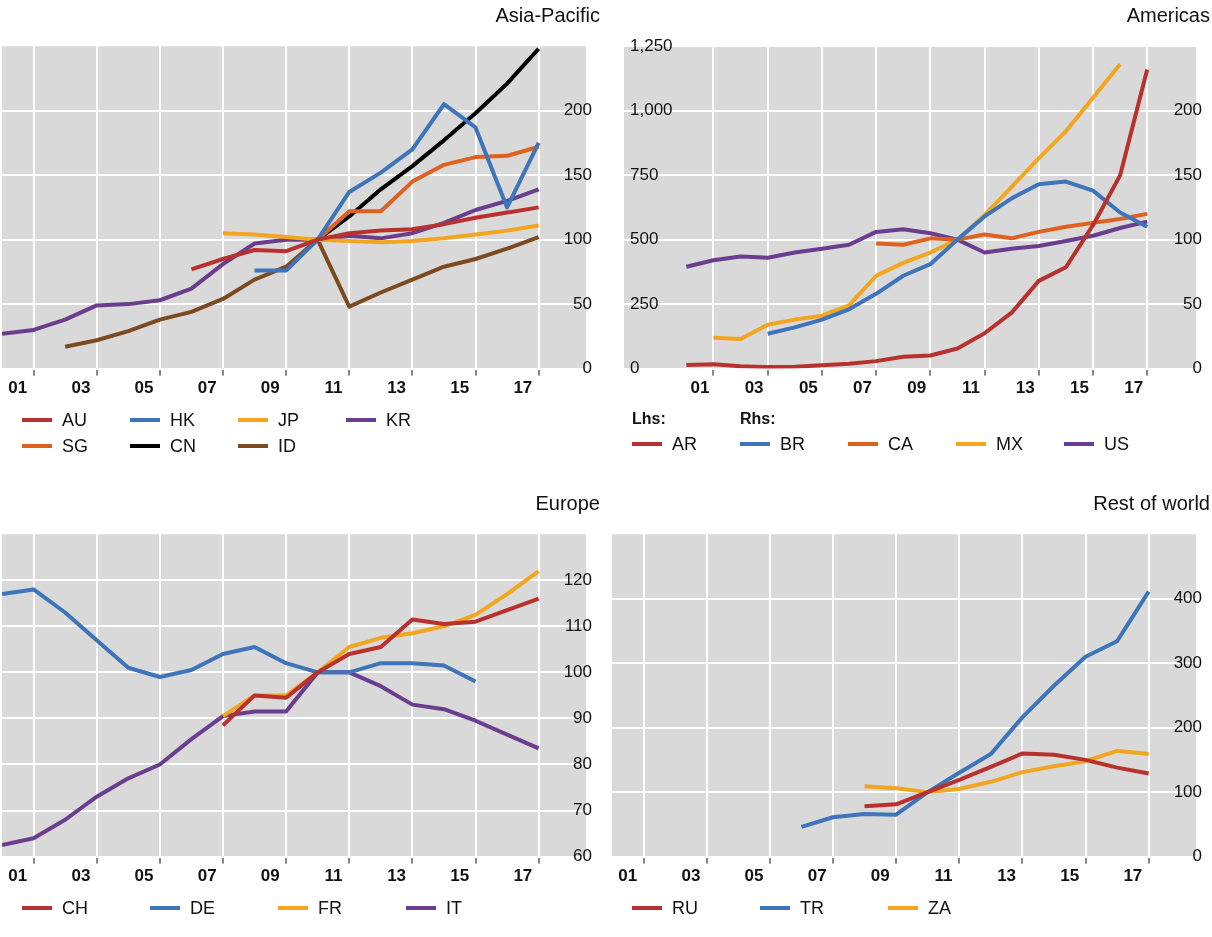 This screenshot has width=1212, height=937. Describe the element at coordinates (1187, 662) in the screenshot. I see `y-tick-label: 300` at that location.